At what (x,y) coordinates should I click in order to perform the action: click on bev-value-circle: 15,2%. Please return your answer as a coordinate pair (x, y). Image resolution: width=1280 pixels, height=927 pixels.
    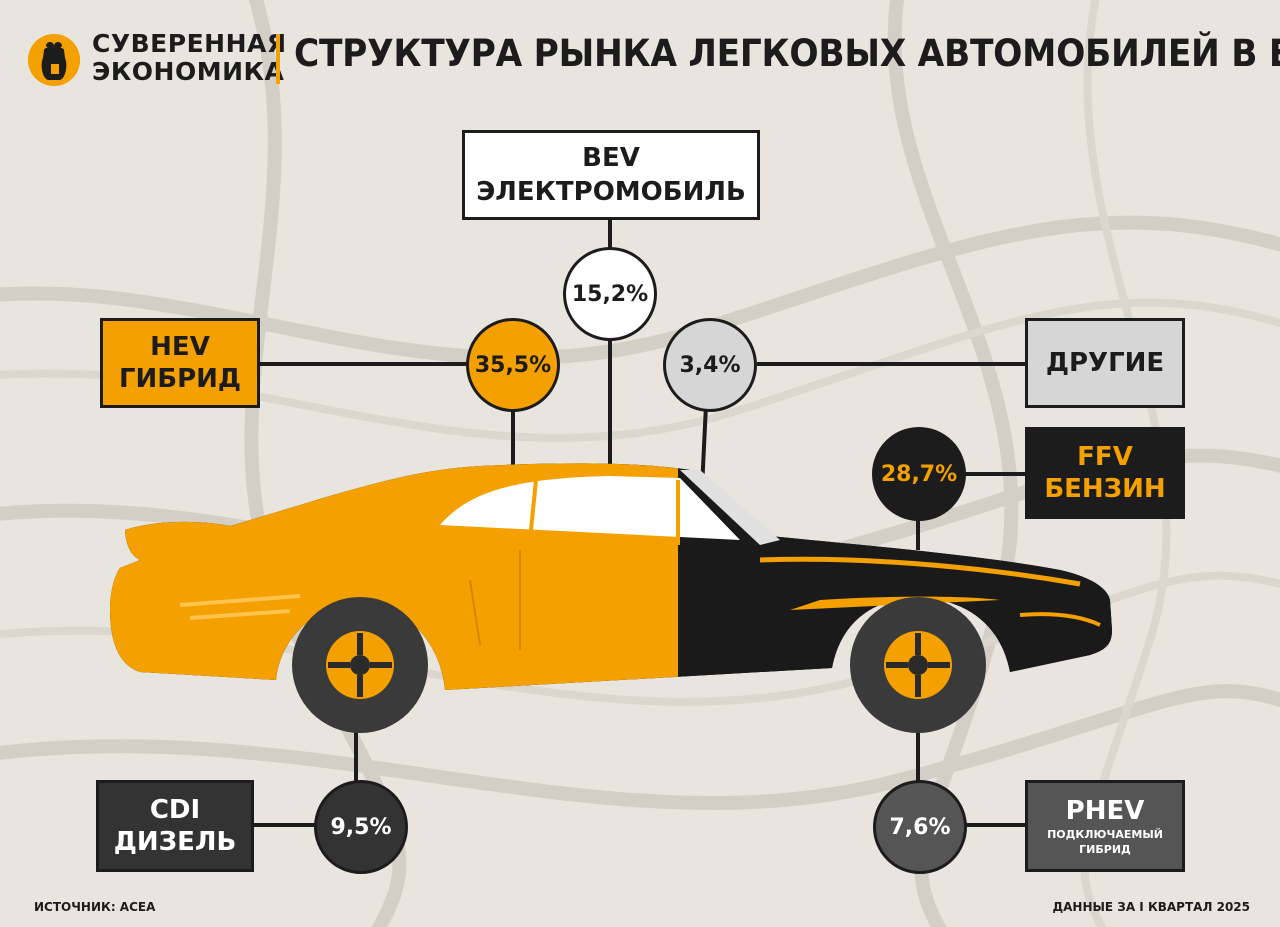
    Looking at the image, I should click on (610, 294).